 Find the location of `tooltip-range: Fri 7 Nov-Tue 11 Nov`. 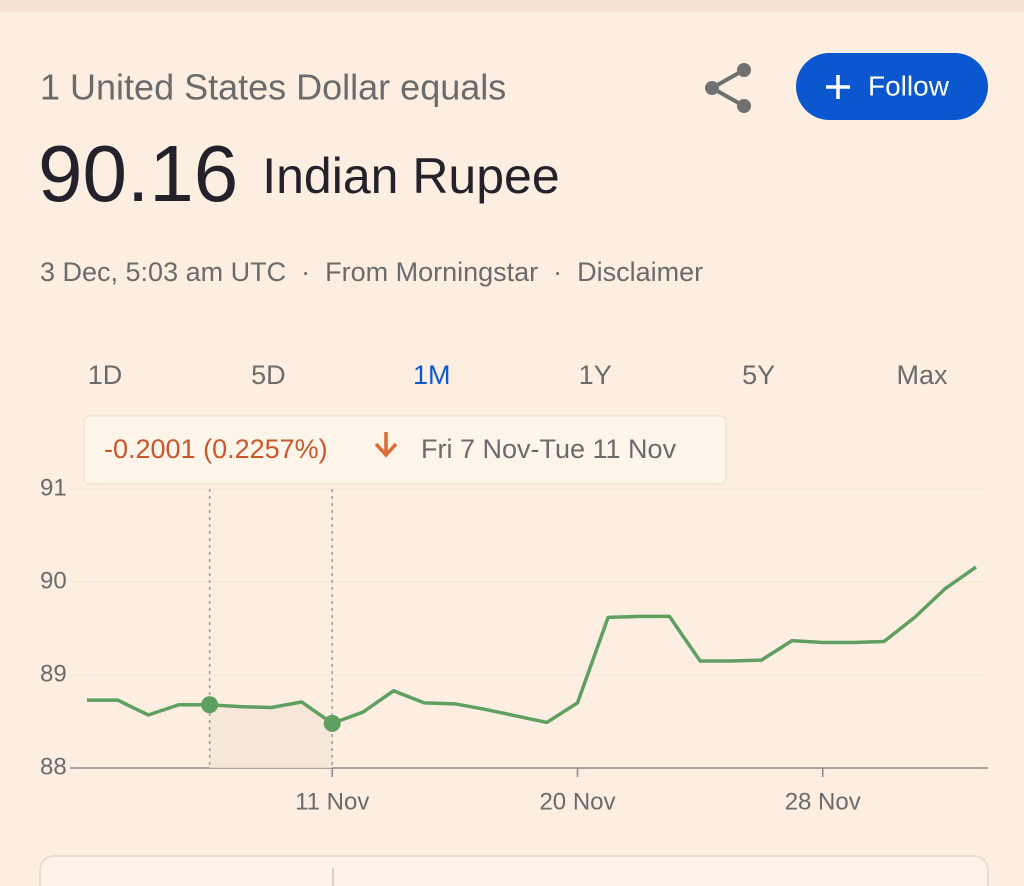

tooltip-range: Fri 7 Nov-Tue 11 Nov is located at coordinates (549, 449).